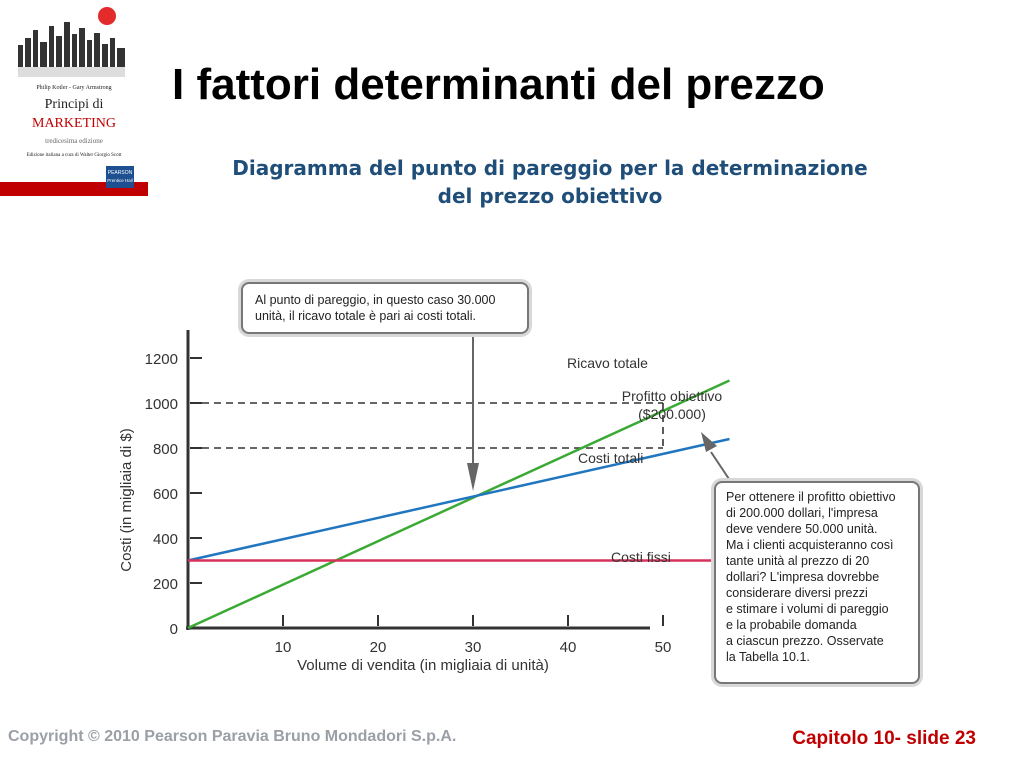 The image size is (1024, 768). What do you see at coordinates (884, 738) in the screenshot?
I see `footer-slide-number: Capitolo 10- slide 23` at bounding box center [884, 738].